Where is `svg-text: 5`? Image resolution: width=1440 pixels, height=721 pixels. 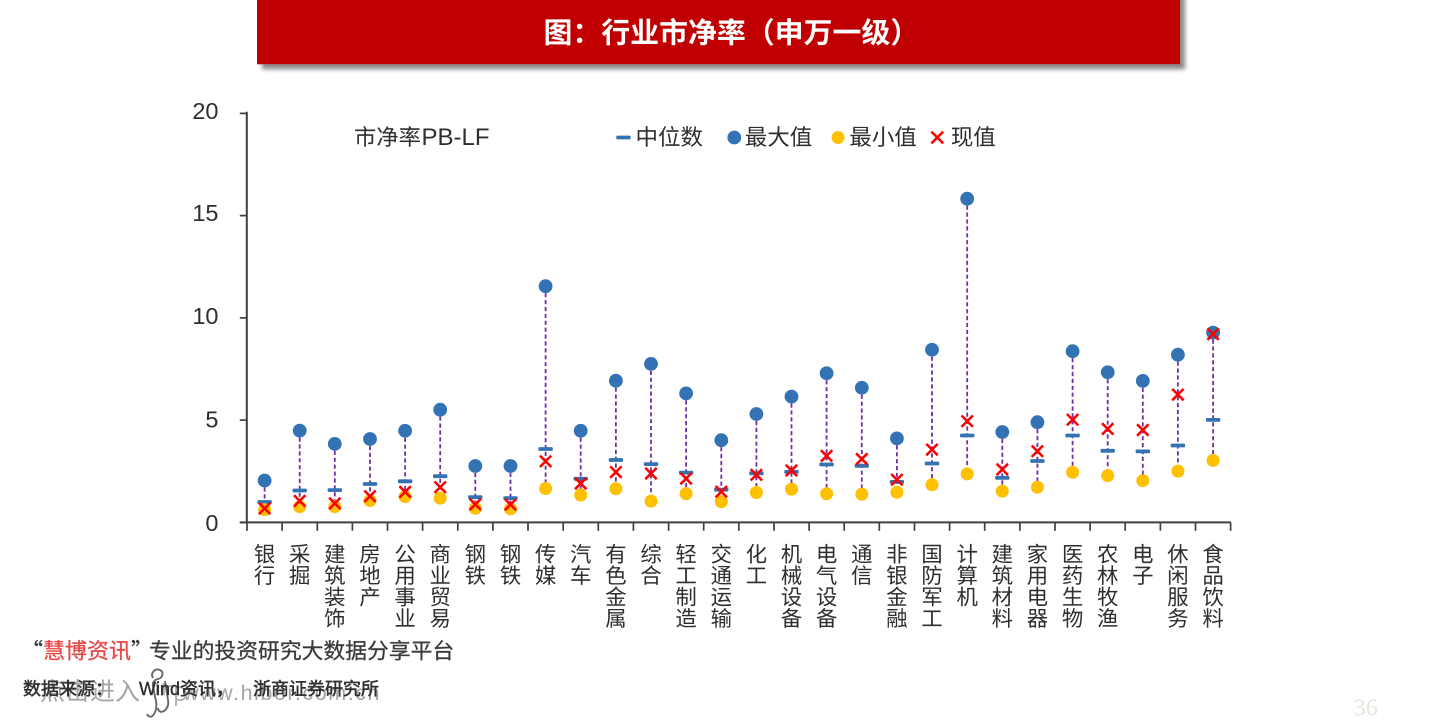
svg-text: 5 is located at coordinates (211, 420).